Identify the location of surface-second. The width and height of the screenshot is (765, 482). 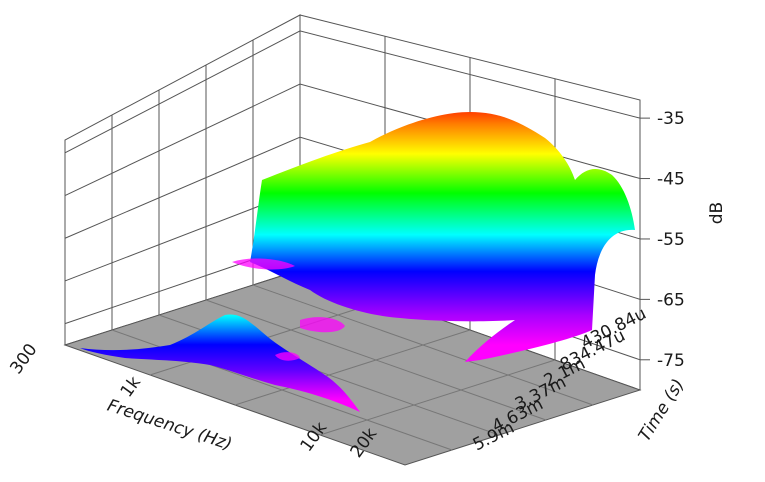
(220, 363).